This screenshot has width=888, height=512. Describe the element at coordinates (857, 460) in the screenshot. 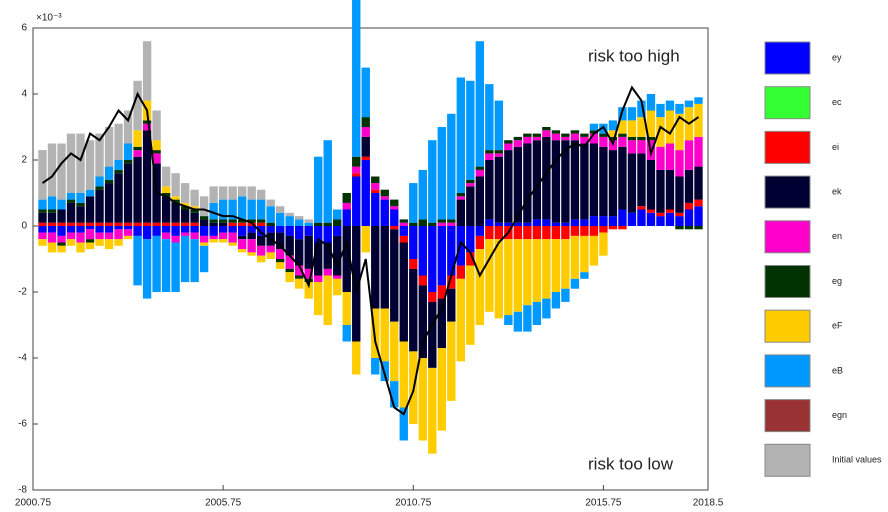

I see `legend-label: Initial values` at that location.